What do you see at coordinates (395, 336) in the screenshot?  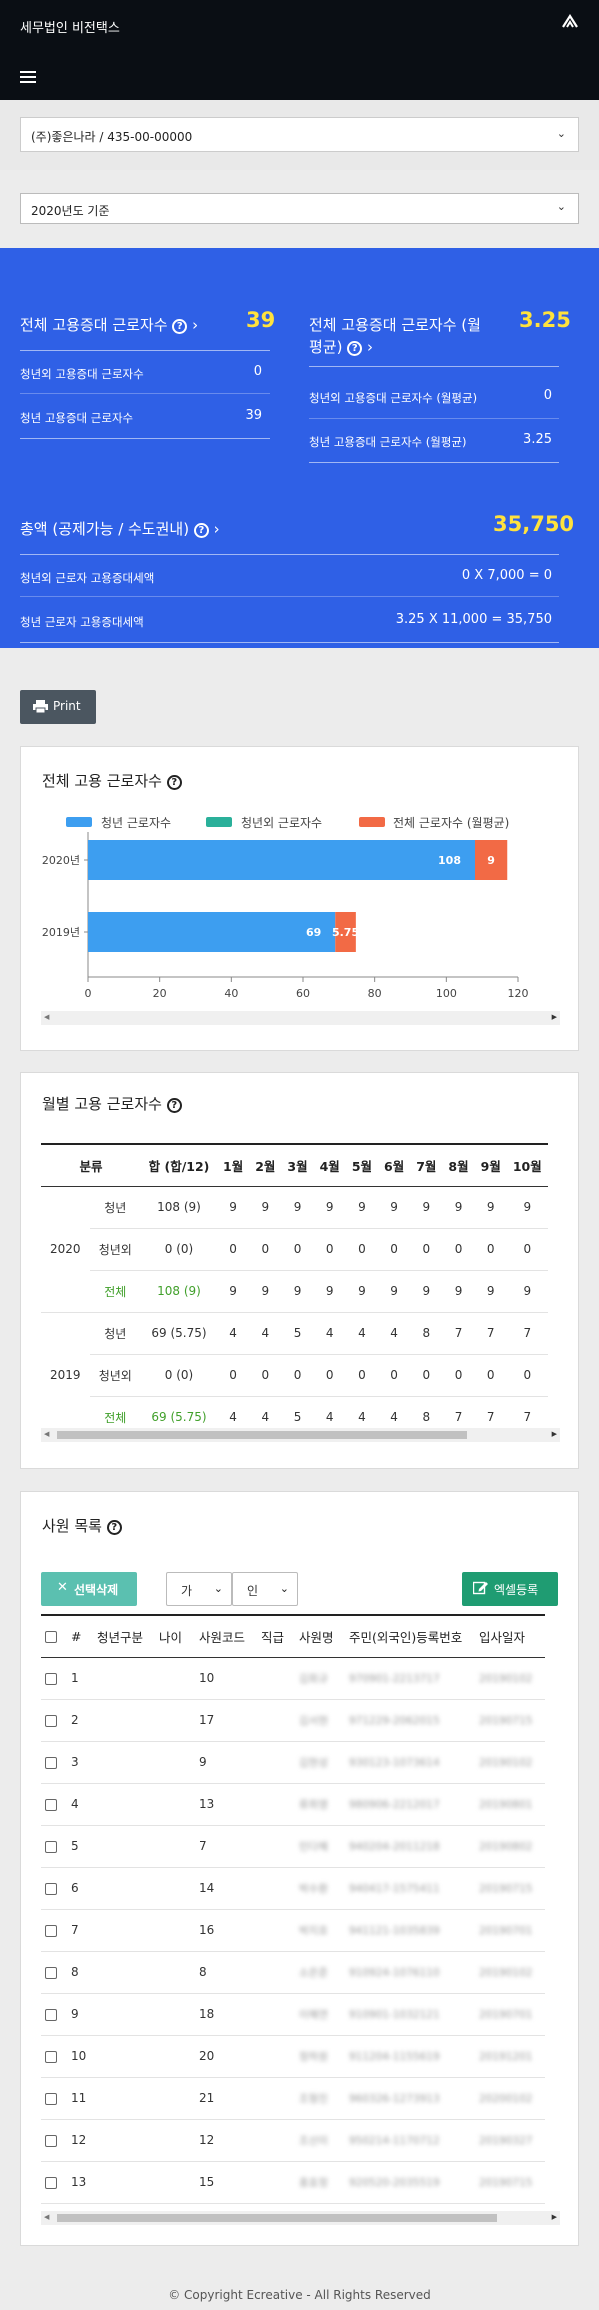 I see `monthly-avg-title: 전체 고용증대 근로자수 (월 평균) ? ›` at bounding box center [395, 336].